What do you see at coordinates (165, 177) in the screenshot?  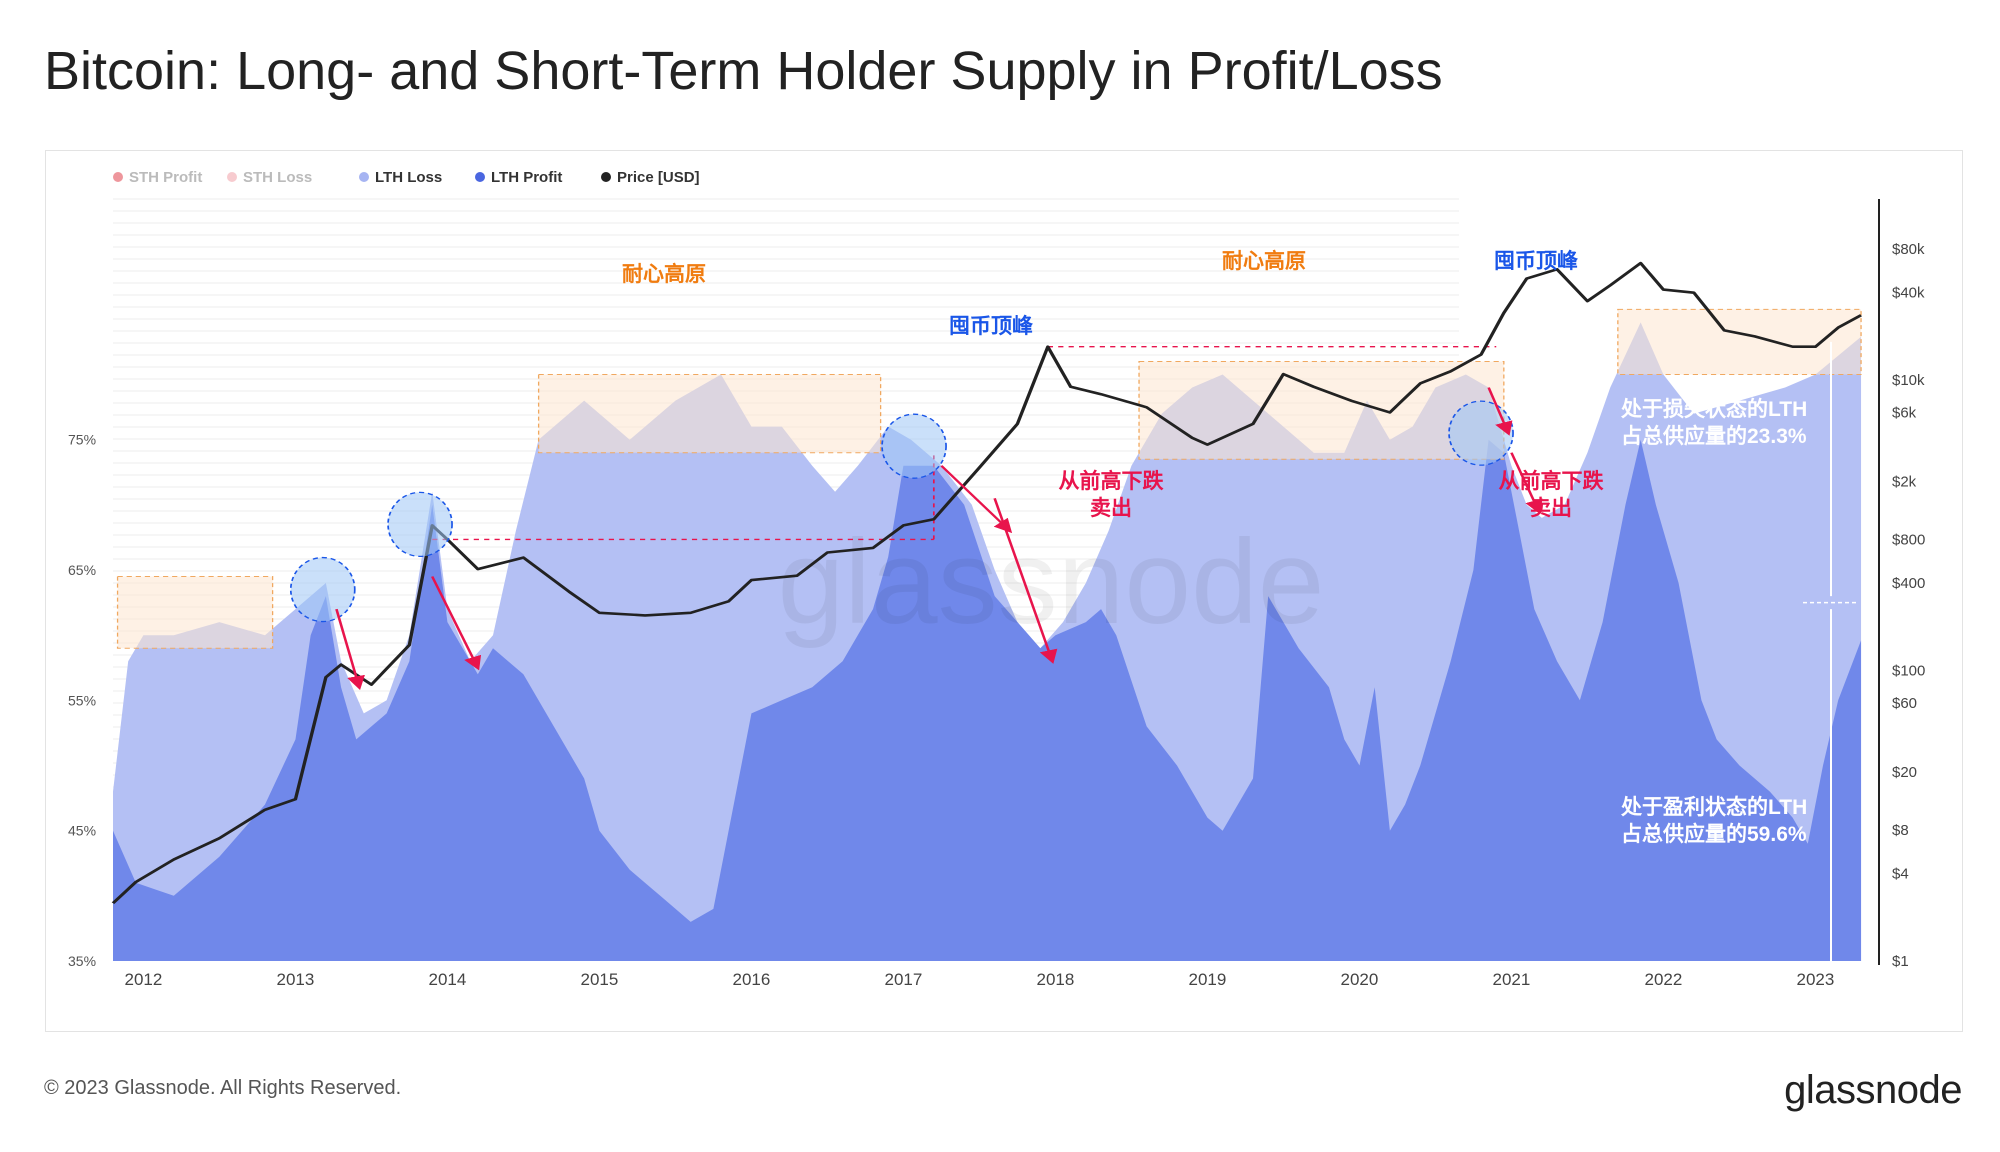 I see `legend-label: STH Profit` at bounding box center [165, 177].